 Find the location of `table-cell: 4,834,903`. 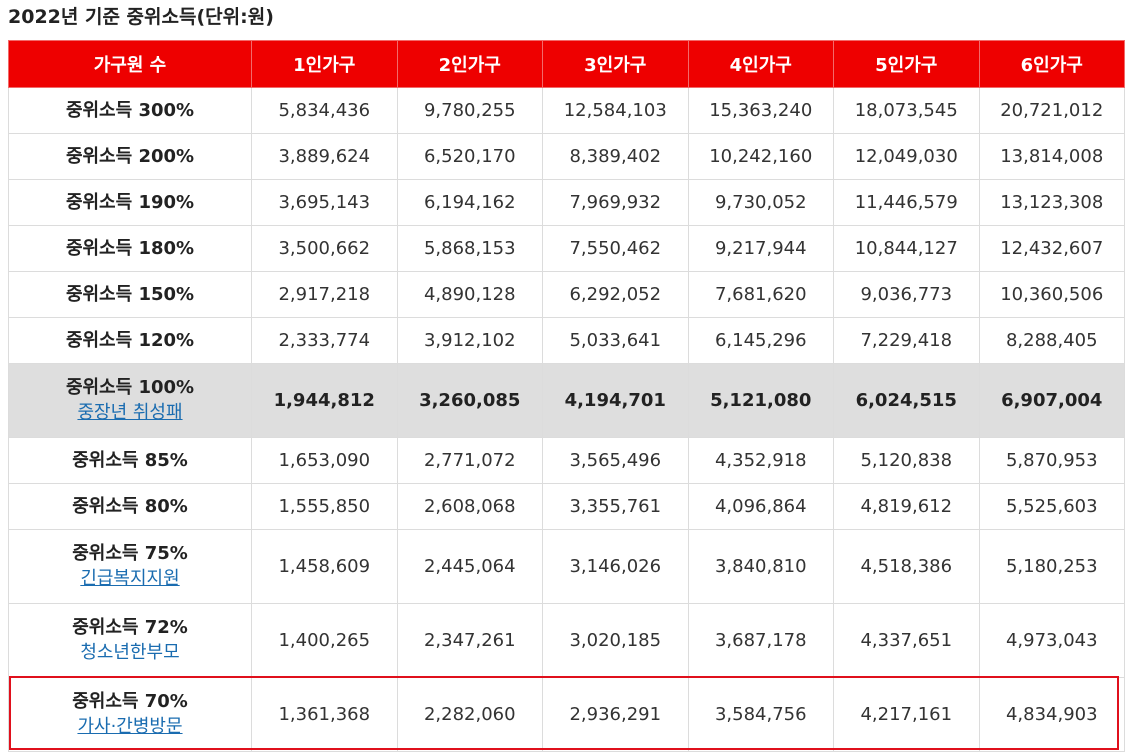

table-cell: 4,834,903 is located at coordinates (1051, 714).